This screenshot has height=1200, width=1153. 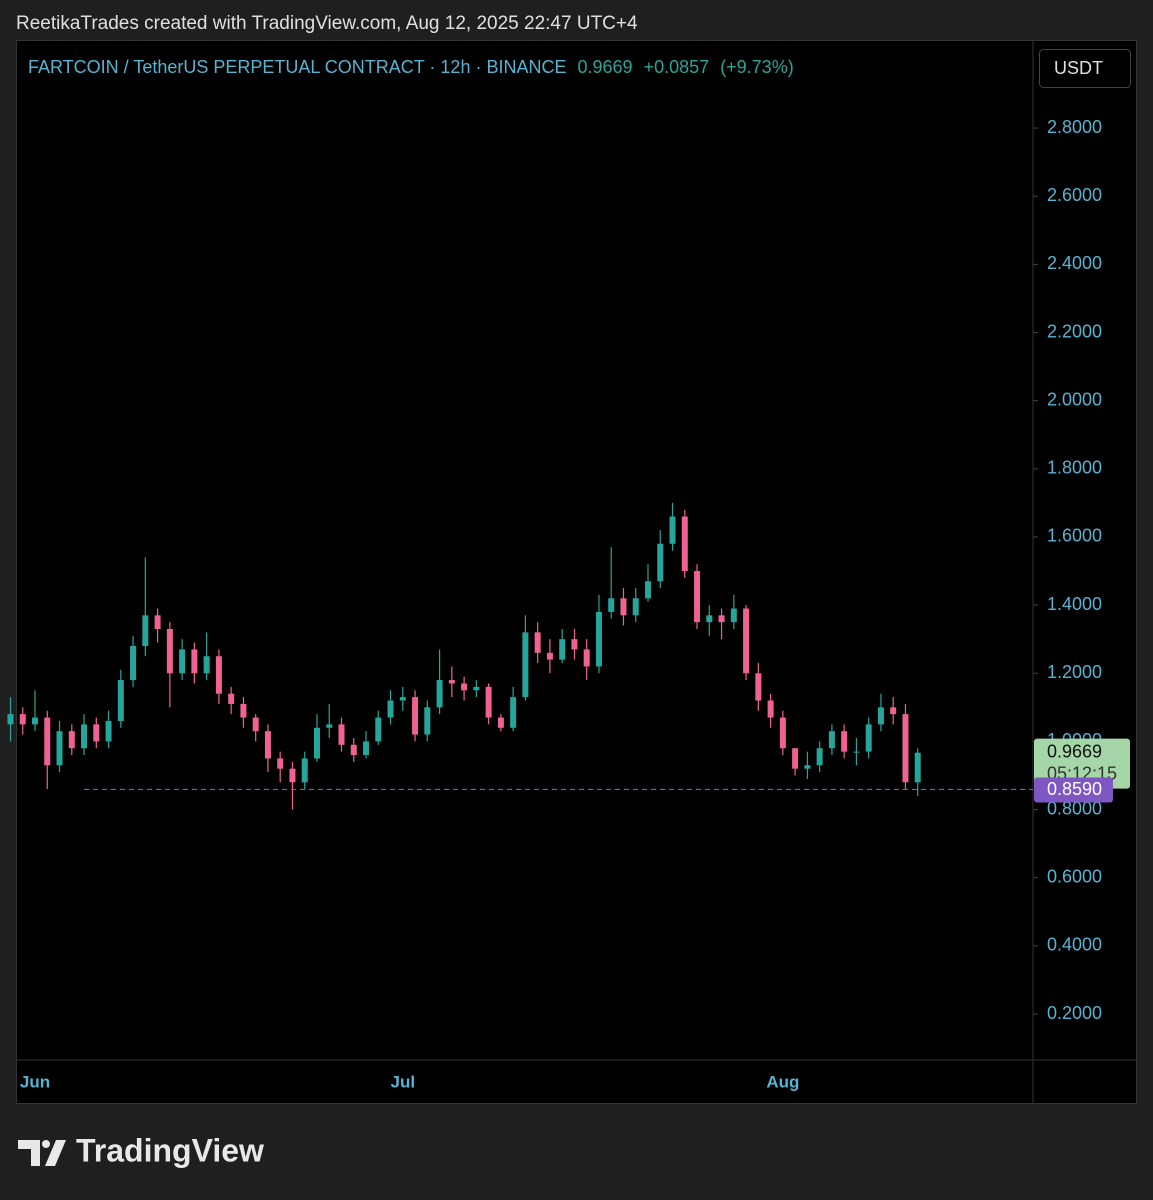 What do you see at coordinates (1074, 195) in the screenshot?
I see `y-tick-label: 2.6000` at bounding box center [1074, 195].